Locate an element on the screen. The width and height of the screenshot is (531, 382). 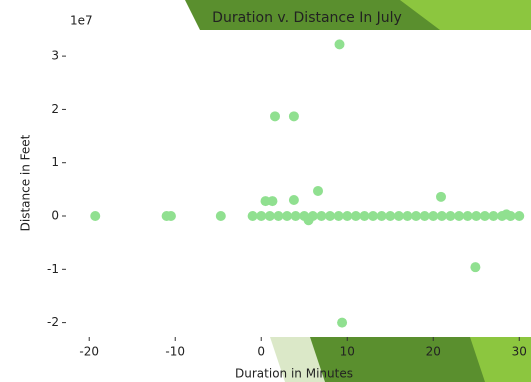
x-tick-label: -20 is located at coordinates (89, 352).